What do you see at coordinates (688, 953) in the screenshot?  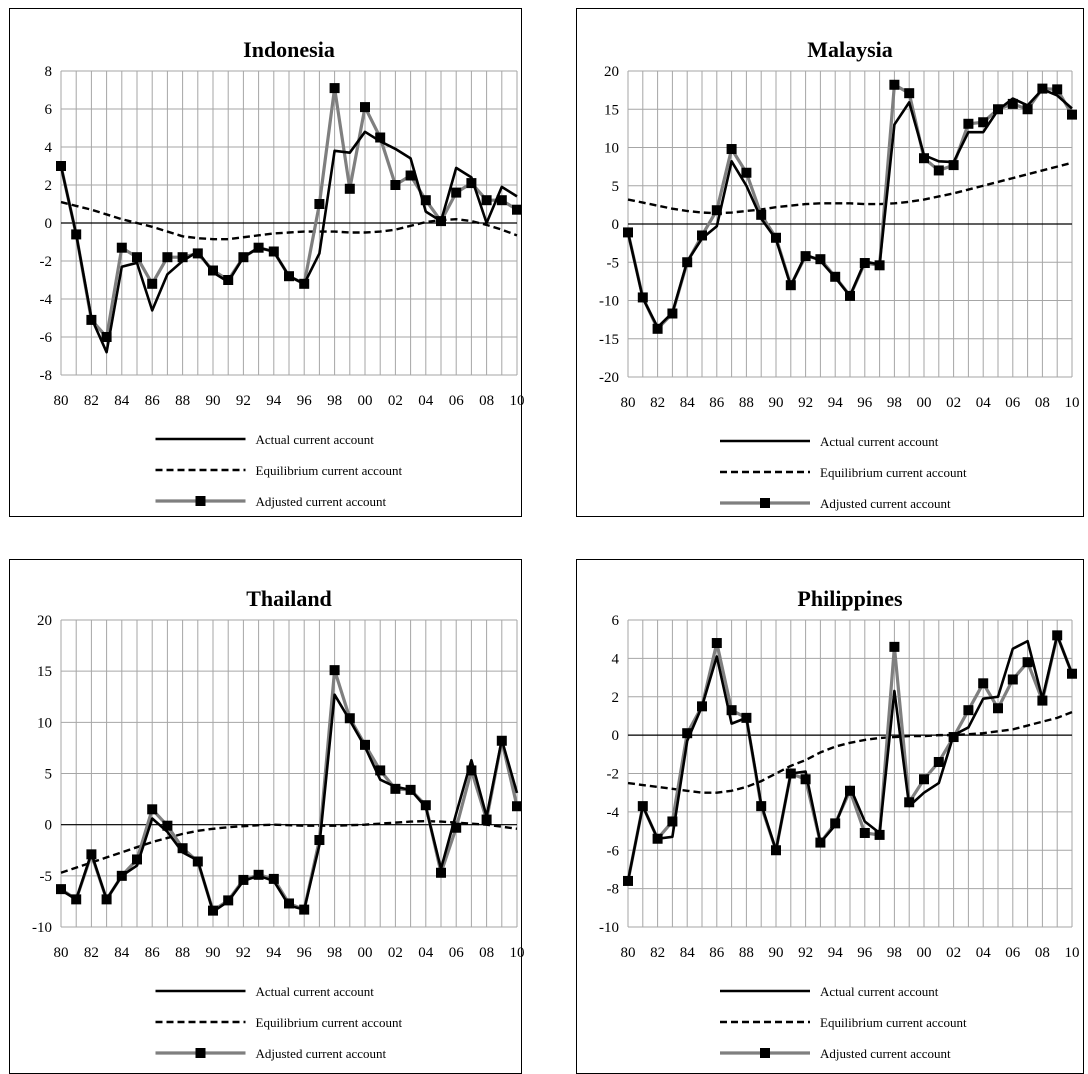 I see `x-tick-label: 84` at bounding box center [688, 953].